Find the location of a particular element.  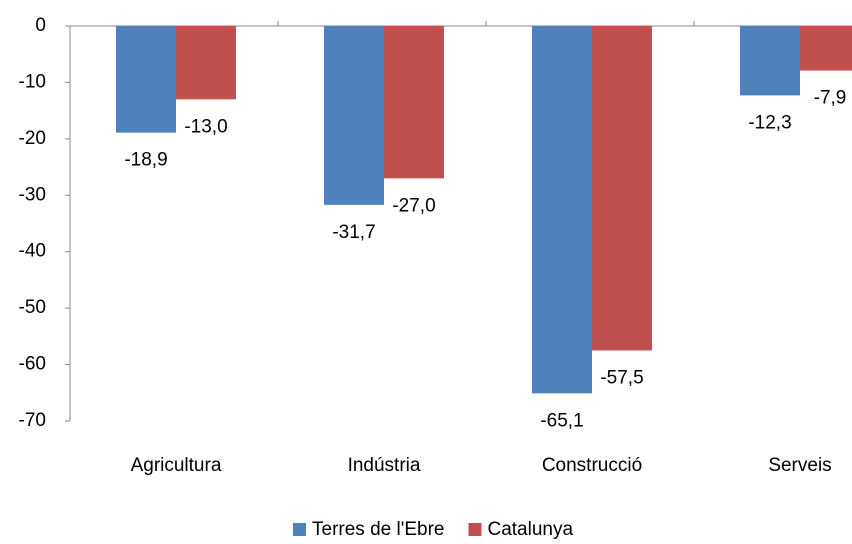

x-tick-label: Serveis is located at coordinates (799, 465).